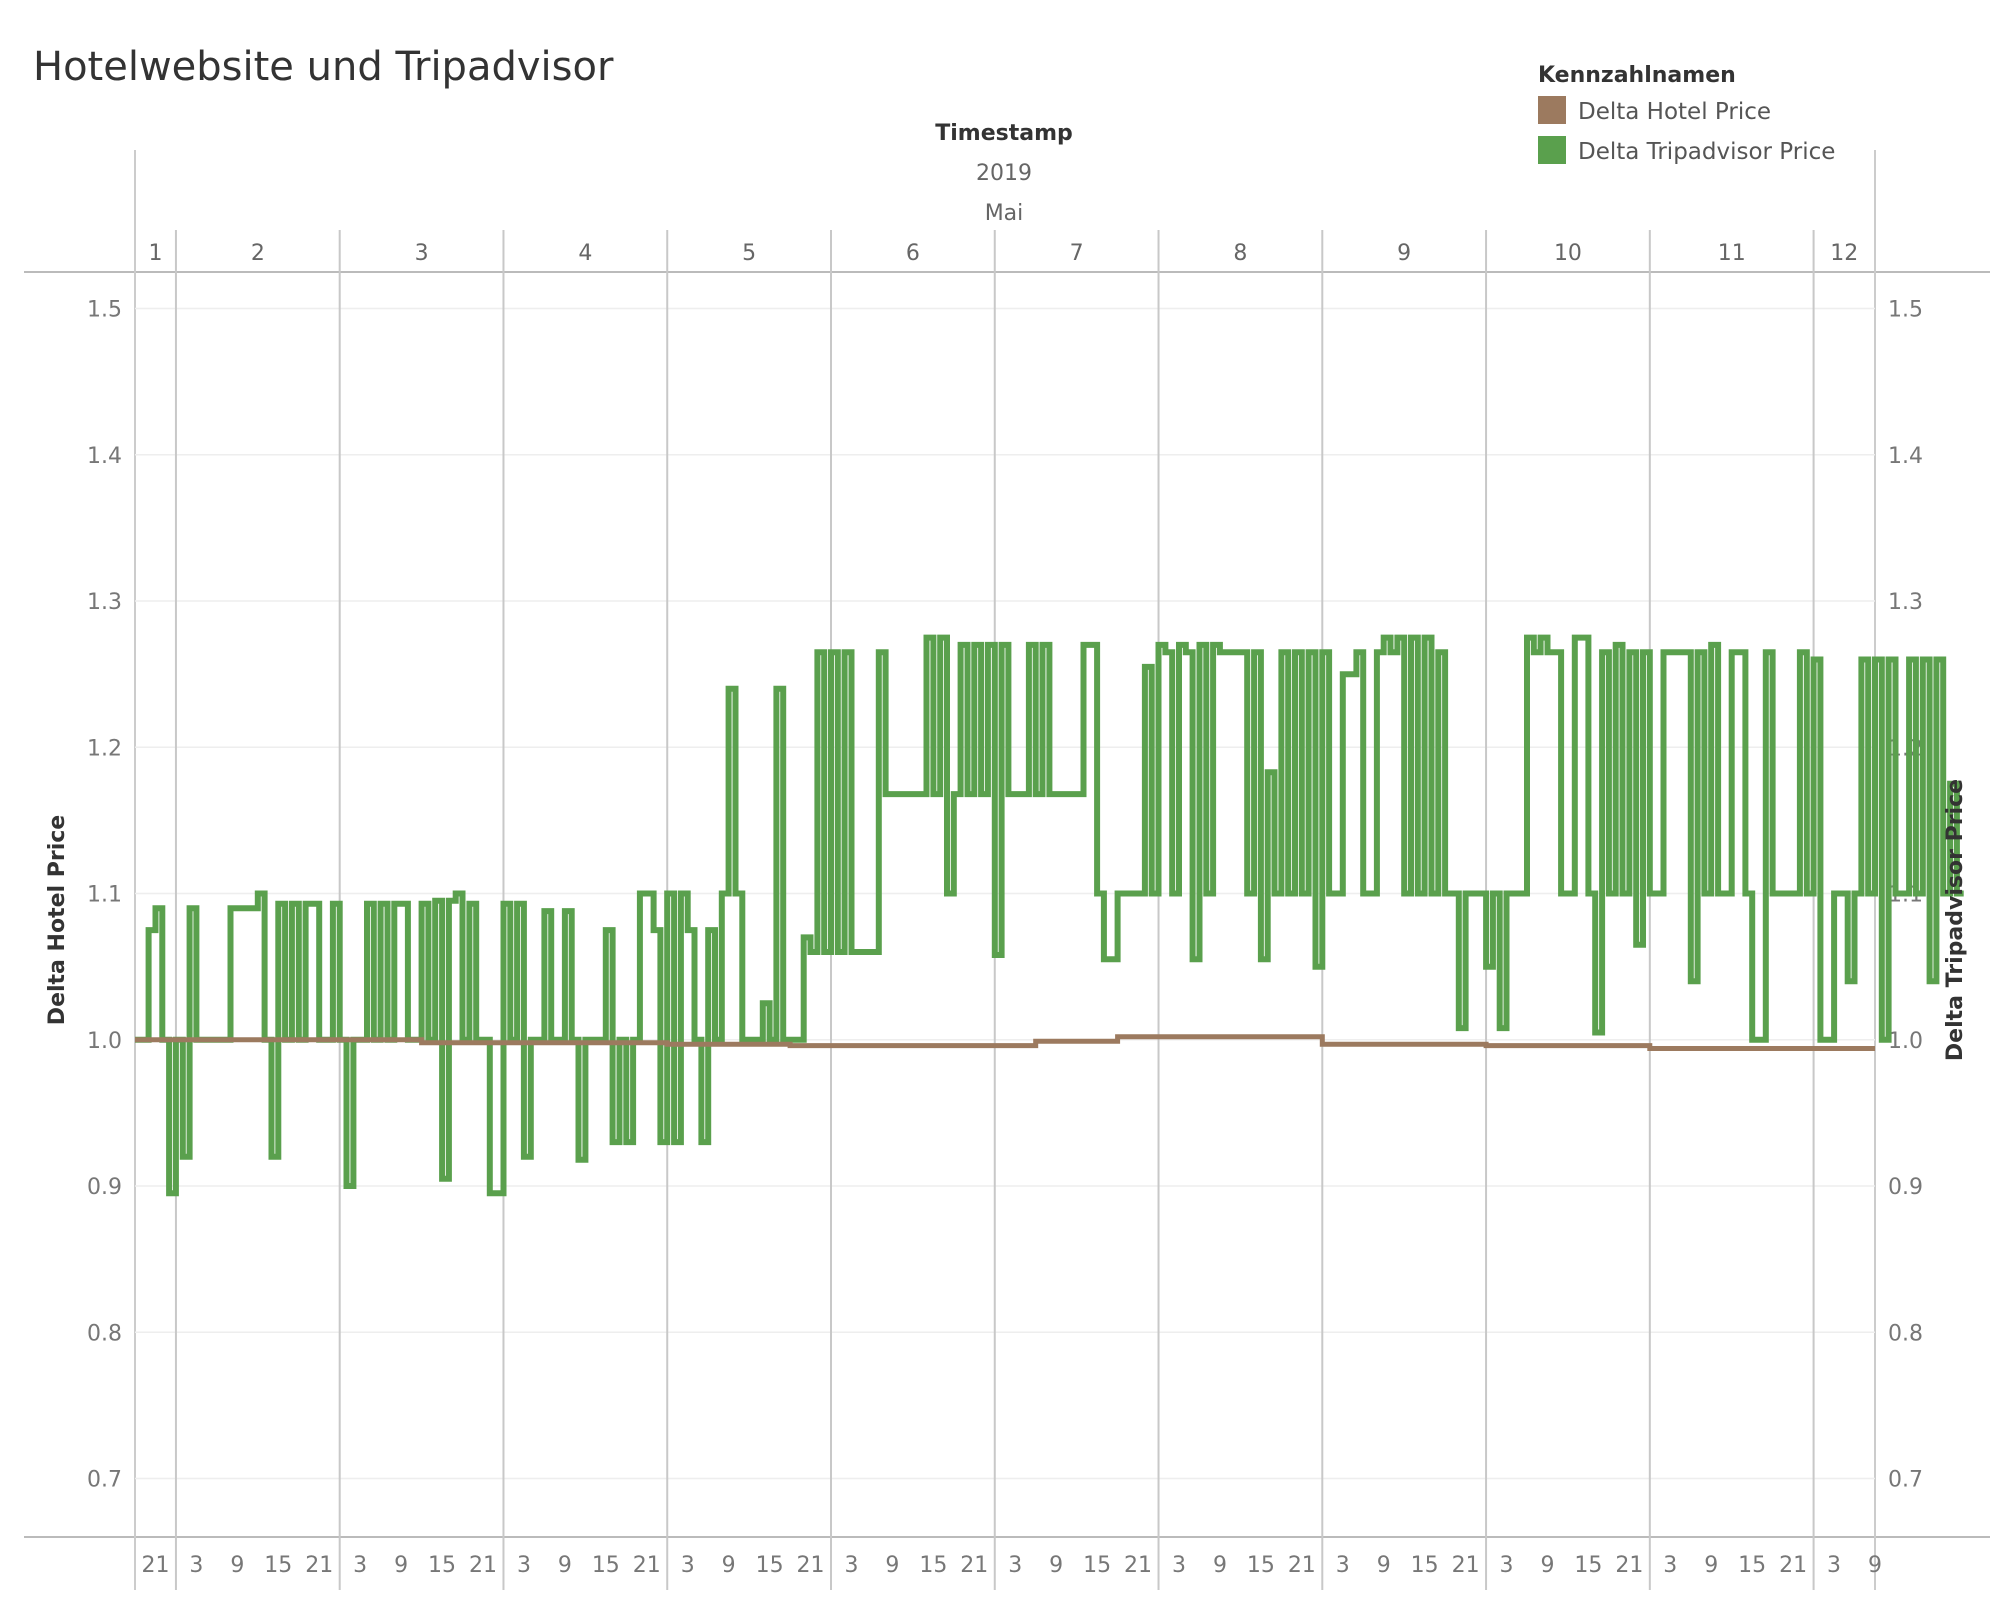 The height and width of the screenshot is (1600, 2000). I want to click on series-line-delta-hotel-price, so click(1005, 1042).